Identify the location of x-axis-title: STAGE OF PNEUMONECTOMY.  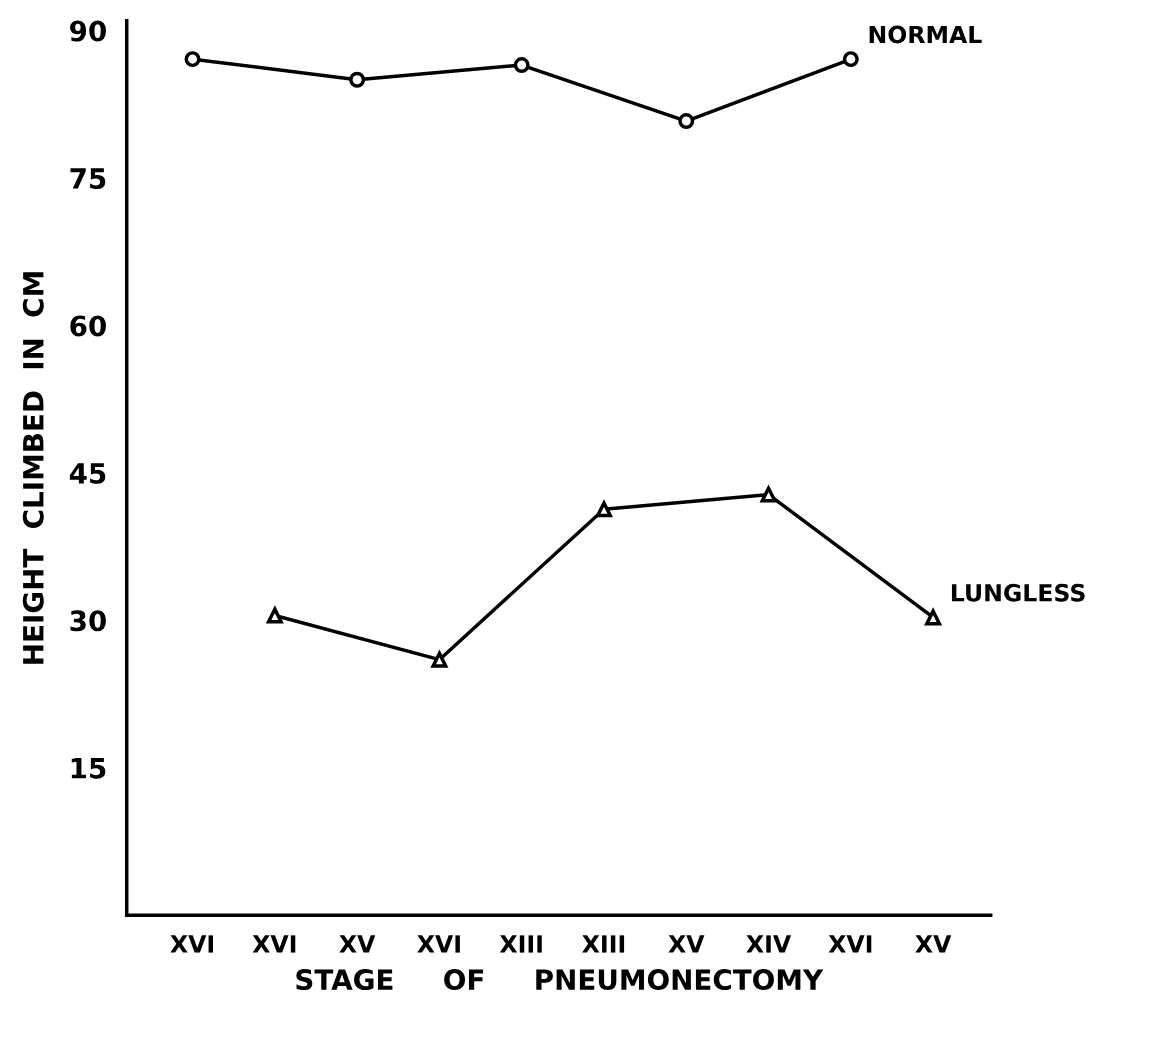
(560, 980).